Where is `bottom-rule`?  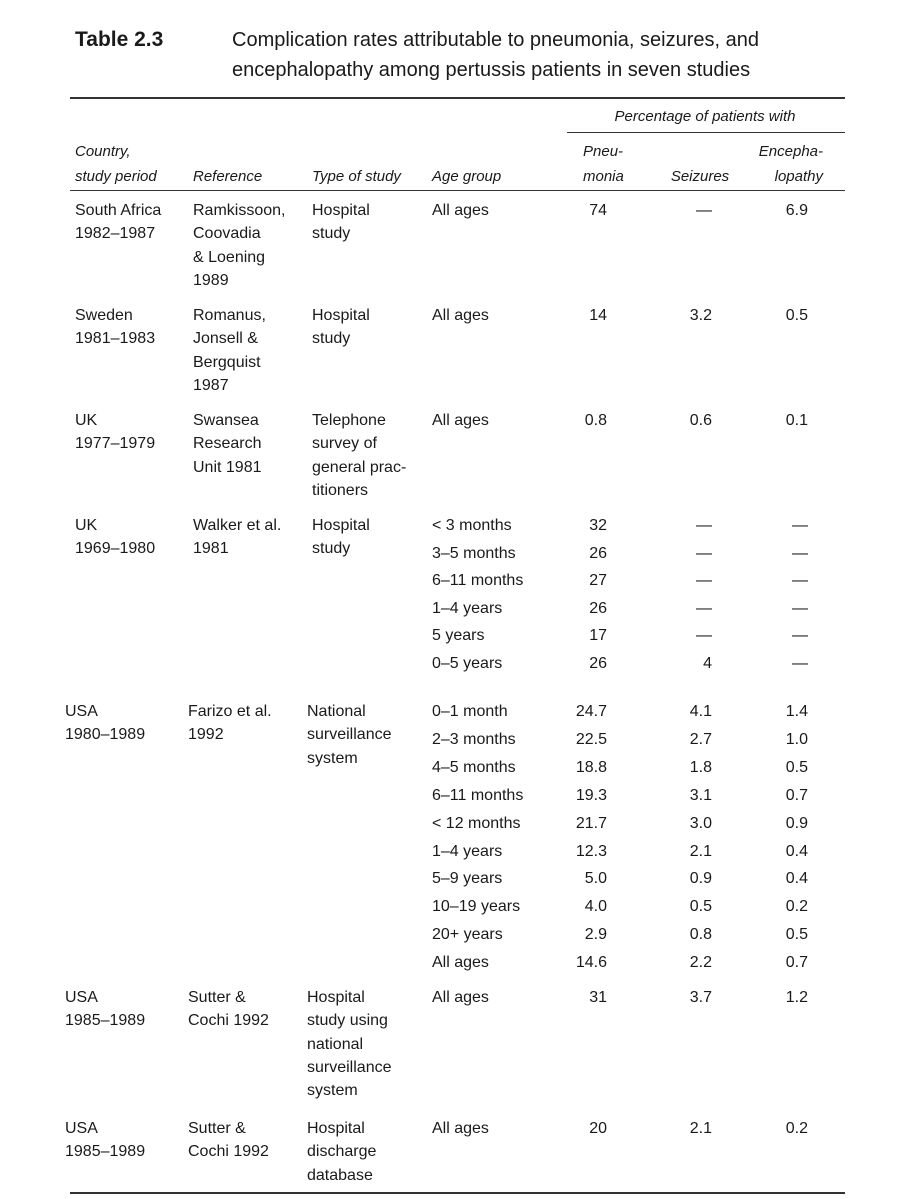 bottom-rule is located at coordinates (457, 1193).